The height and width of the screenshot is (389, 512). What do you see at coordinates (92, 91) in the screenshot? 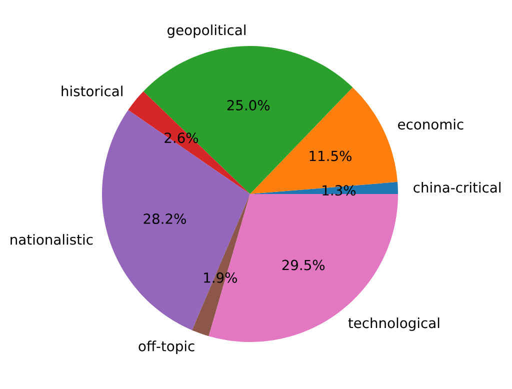
I see `slice-label: historical` at bounding box center [92, 91].